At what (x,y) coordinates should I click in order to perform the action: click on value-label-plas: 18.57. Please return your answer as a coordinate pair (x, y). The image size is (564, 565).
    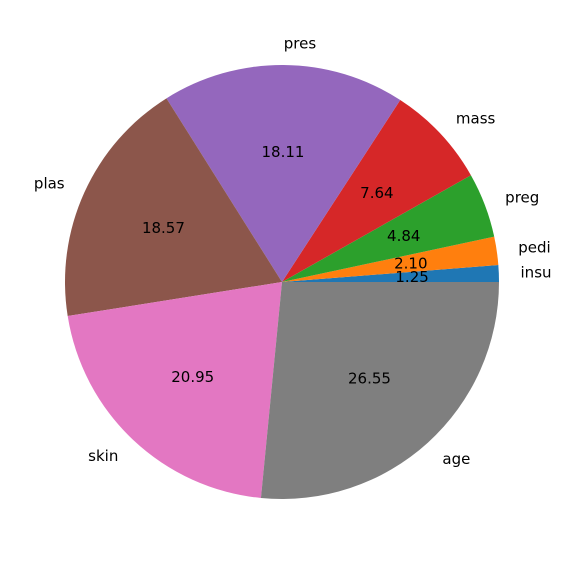
    Looking at the image, I should click on (163, 228).